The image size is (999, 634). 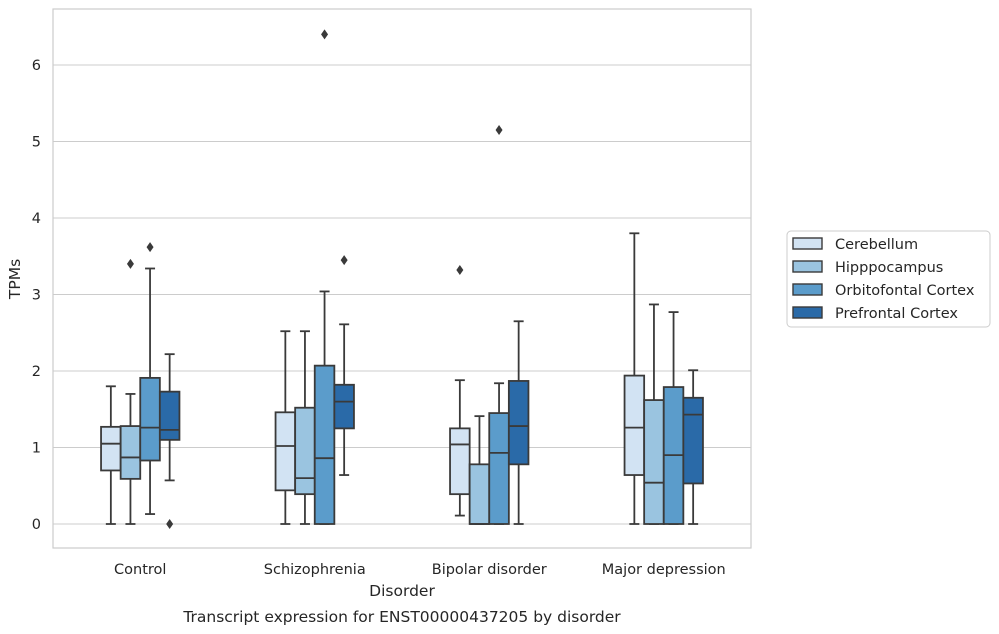 I want to click on legend-label: Hipppocampus, so click(x=889, y=268).